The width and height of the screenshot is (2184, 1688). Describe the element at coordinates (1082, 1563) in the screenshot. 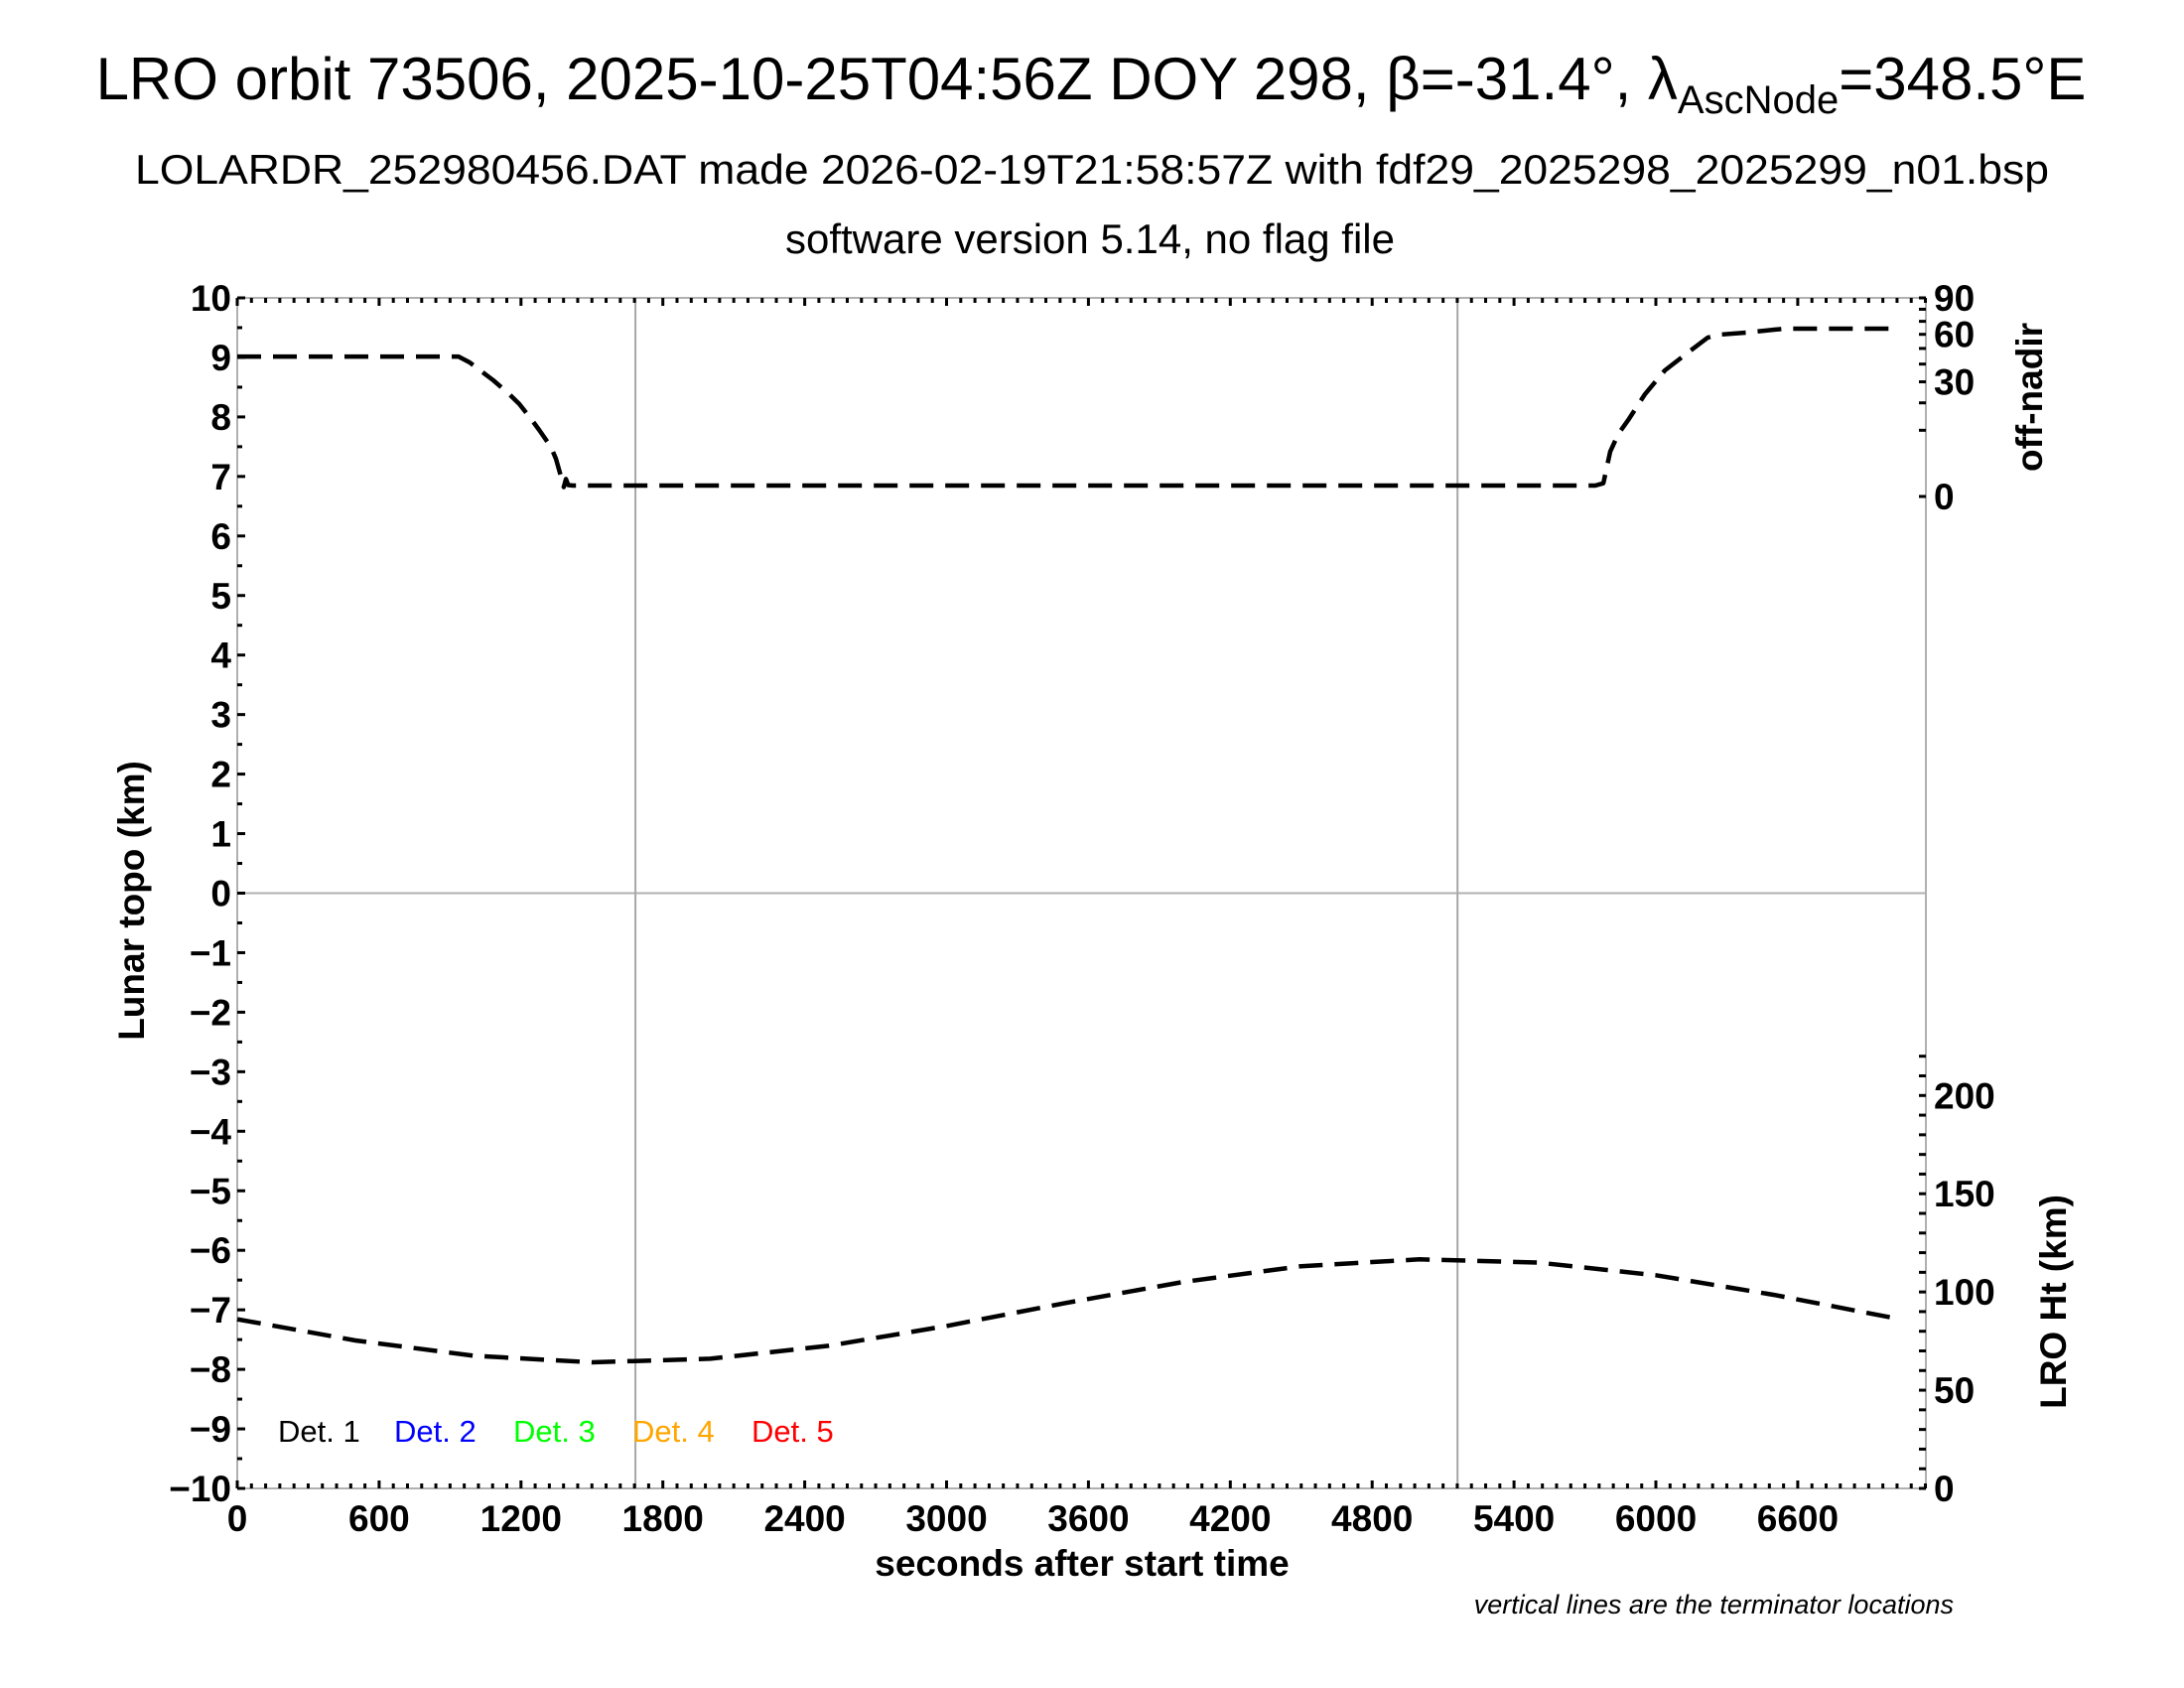

I see `x-axis-label: seconds after start time` at that location.